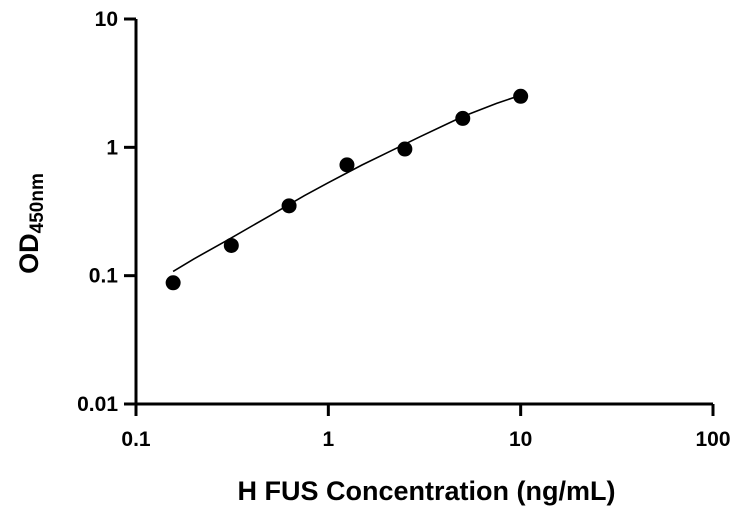 The height and width of the screenshot is (510, 738). I want to click on y-axis-title-subscript: 450nm, so click(37, 203).